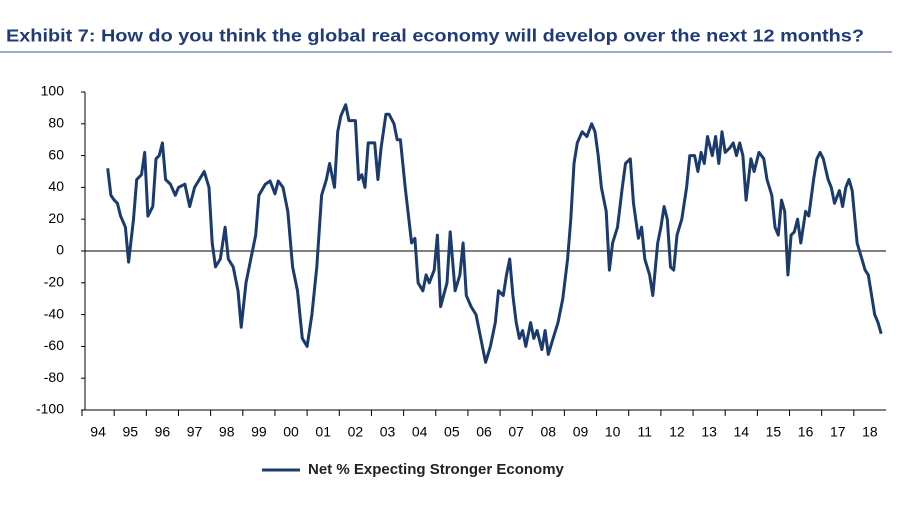  What do you see at coordinates (356, 432) in the screenshot?
I see `x-tick-label: 02` at bounding box center [356, 432].